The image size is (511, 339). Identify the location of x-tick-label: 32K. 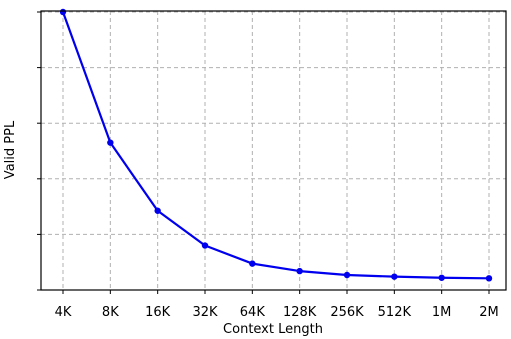
(205, 312).